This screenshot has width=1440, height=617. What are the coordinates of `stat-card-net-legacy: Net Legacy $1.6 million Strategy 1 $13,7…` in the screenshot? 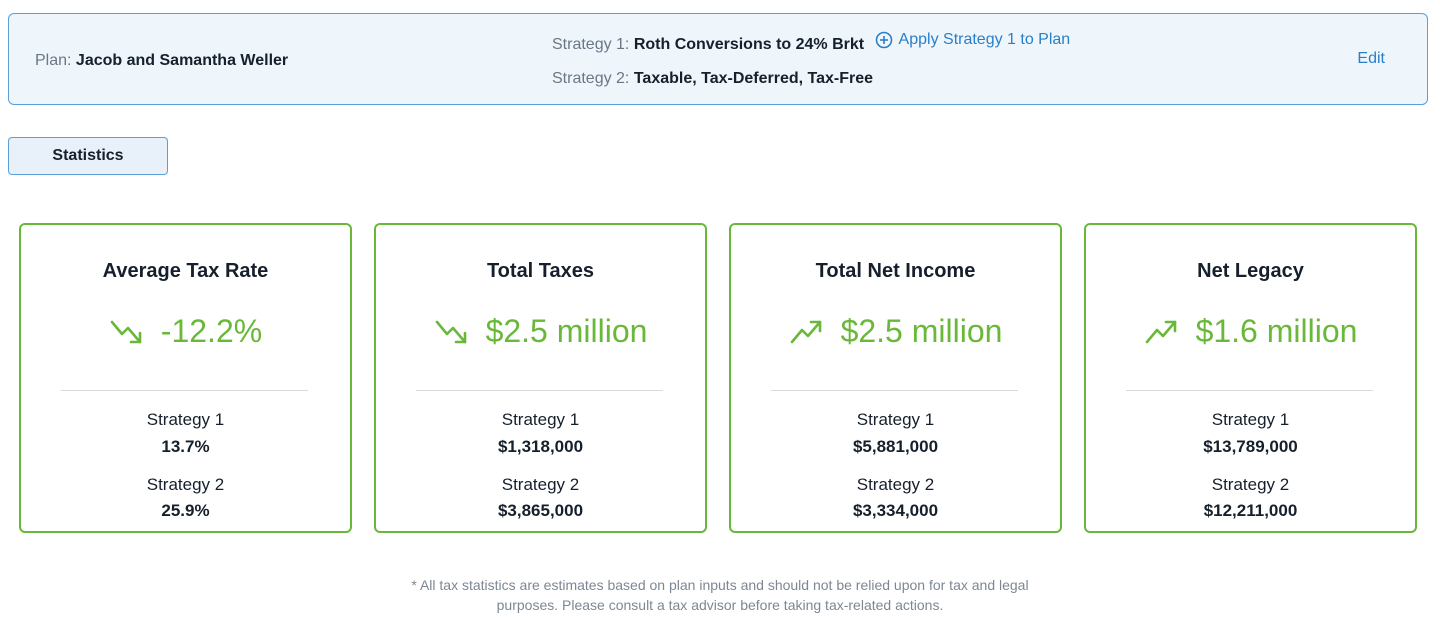 It's located at (1250, 378).